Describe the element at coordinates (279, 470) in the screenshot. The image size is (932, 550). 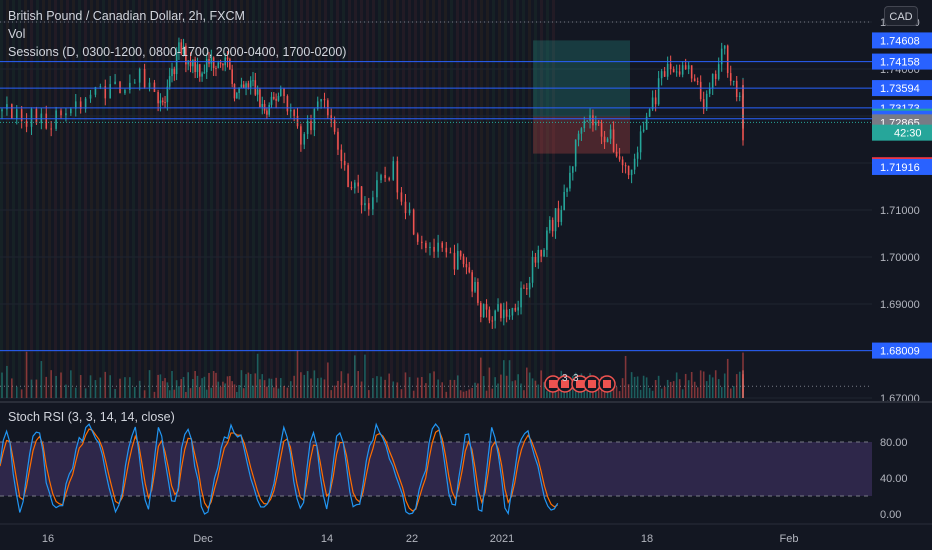
I see `stoch-d-line` at that location.